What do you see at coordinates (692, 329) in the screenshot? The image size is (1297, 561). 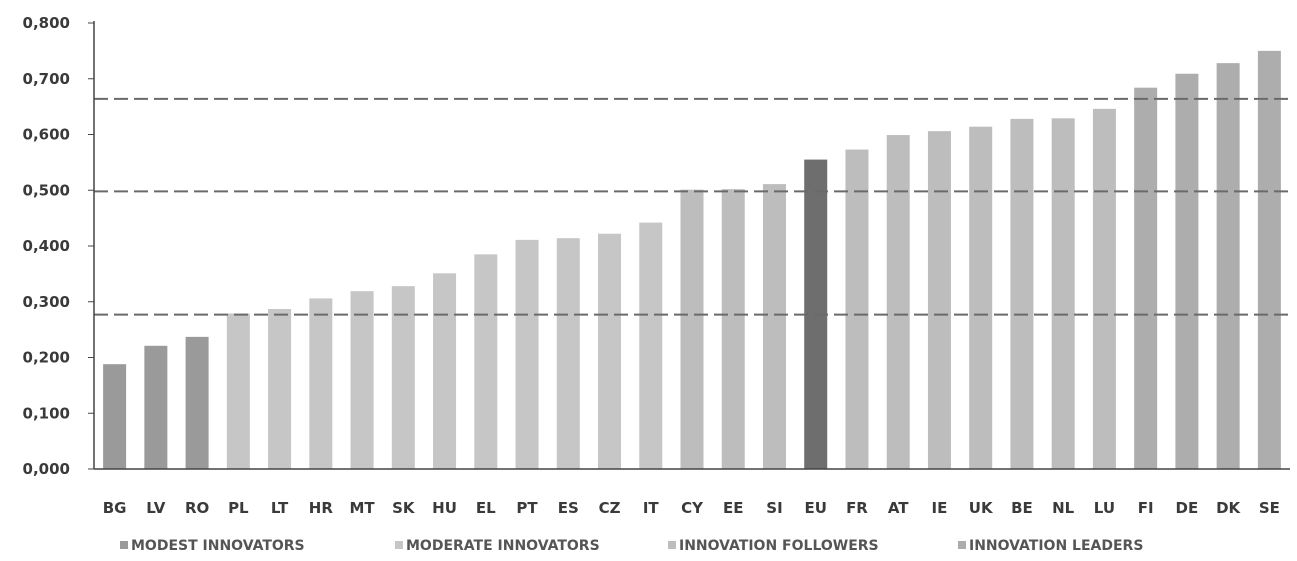 I see `bar-cy` at bounding box center [692, 329].